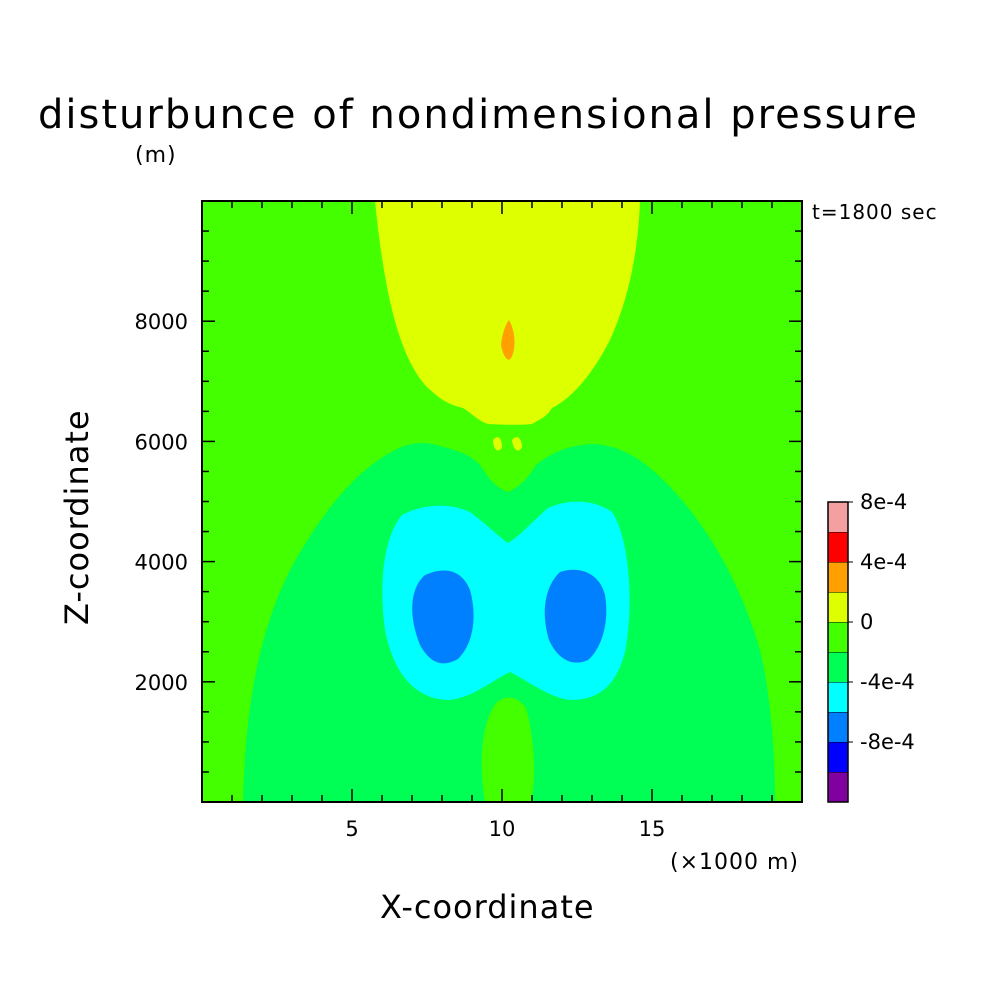  I want to click on colorbar-label: -8e-4, so click(887, 742).